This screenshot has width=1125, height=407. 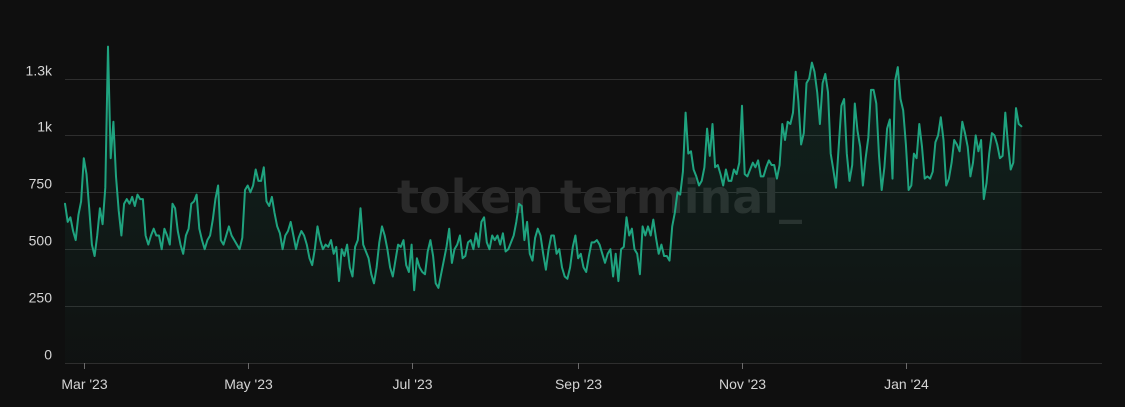 I want to click on x-tick-label: Sep '23, so click(x=578, y=384).